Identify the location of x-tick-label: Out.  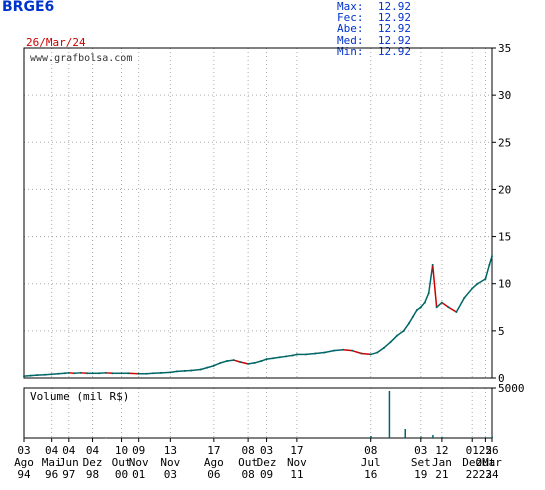
(485, 462).